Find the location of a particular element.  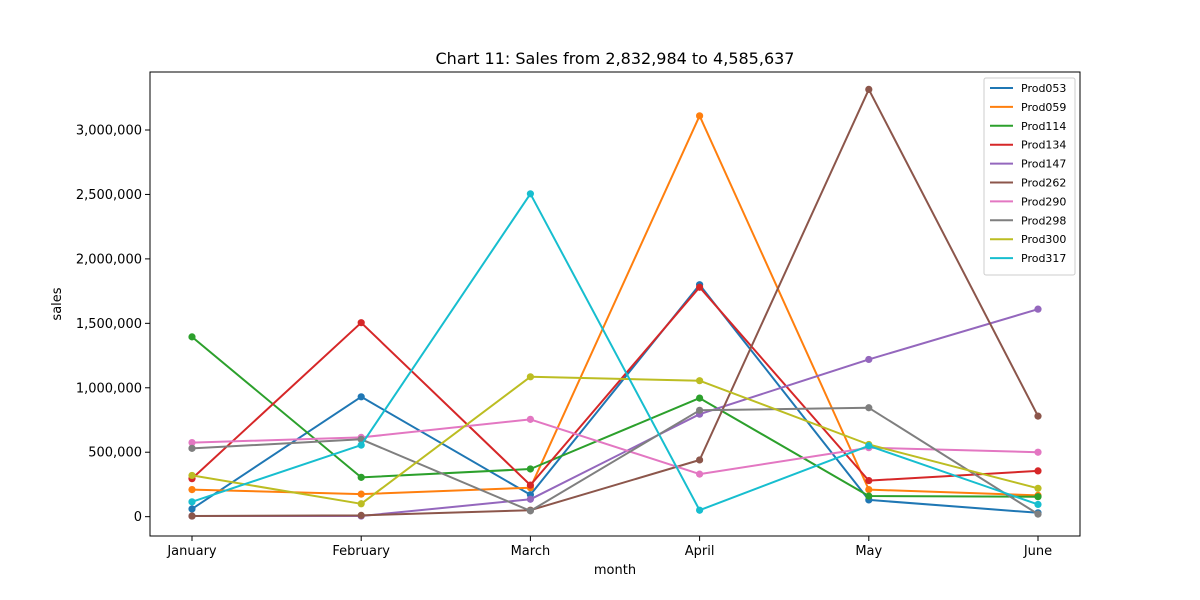

x-tick-label: January is located at coordinates (191, 551).